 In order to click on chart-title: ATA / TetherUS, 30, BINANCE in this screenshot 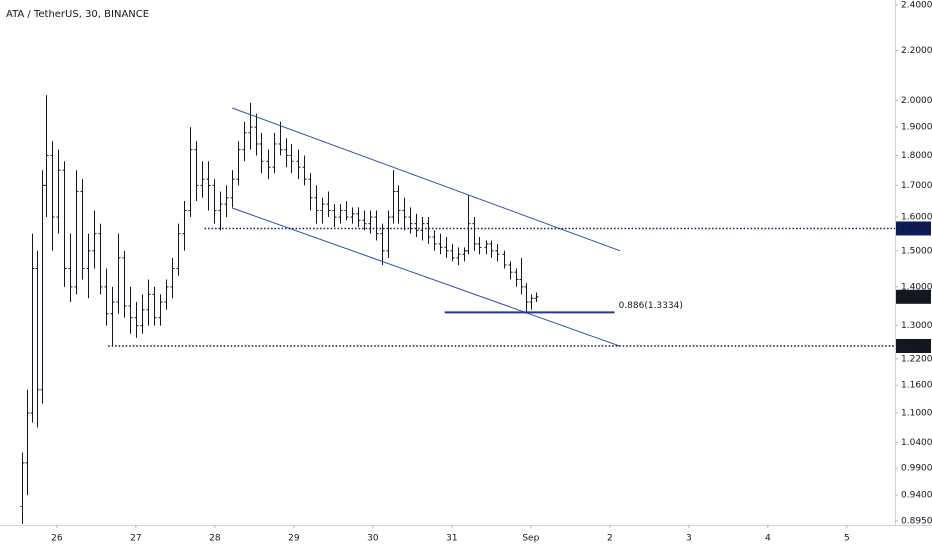, I will do `click(77, 14)`.